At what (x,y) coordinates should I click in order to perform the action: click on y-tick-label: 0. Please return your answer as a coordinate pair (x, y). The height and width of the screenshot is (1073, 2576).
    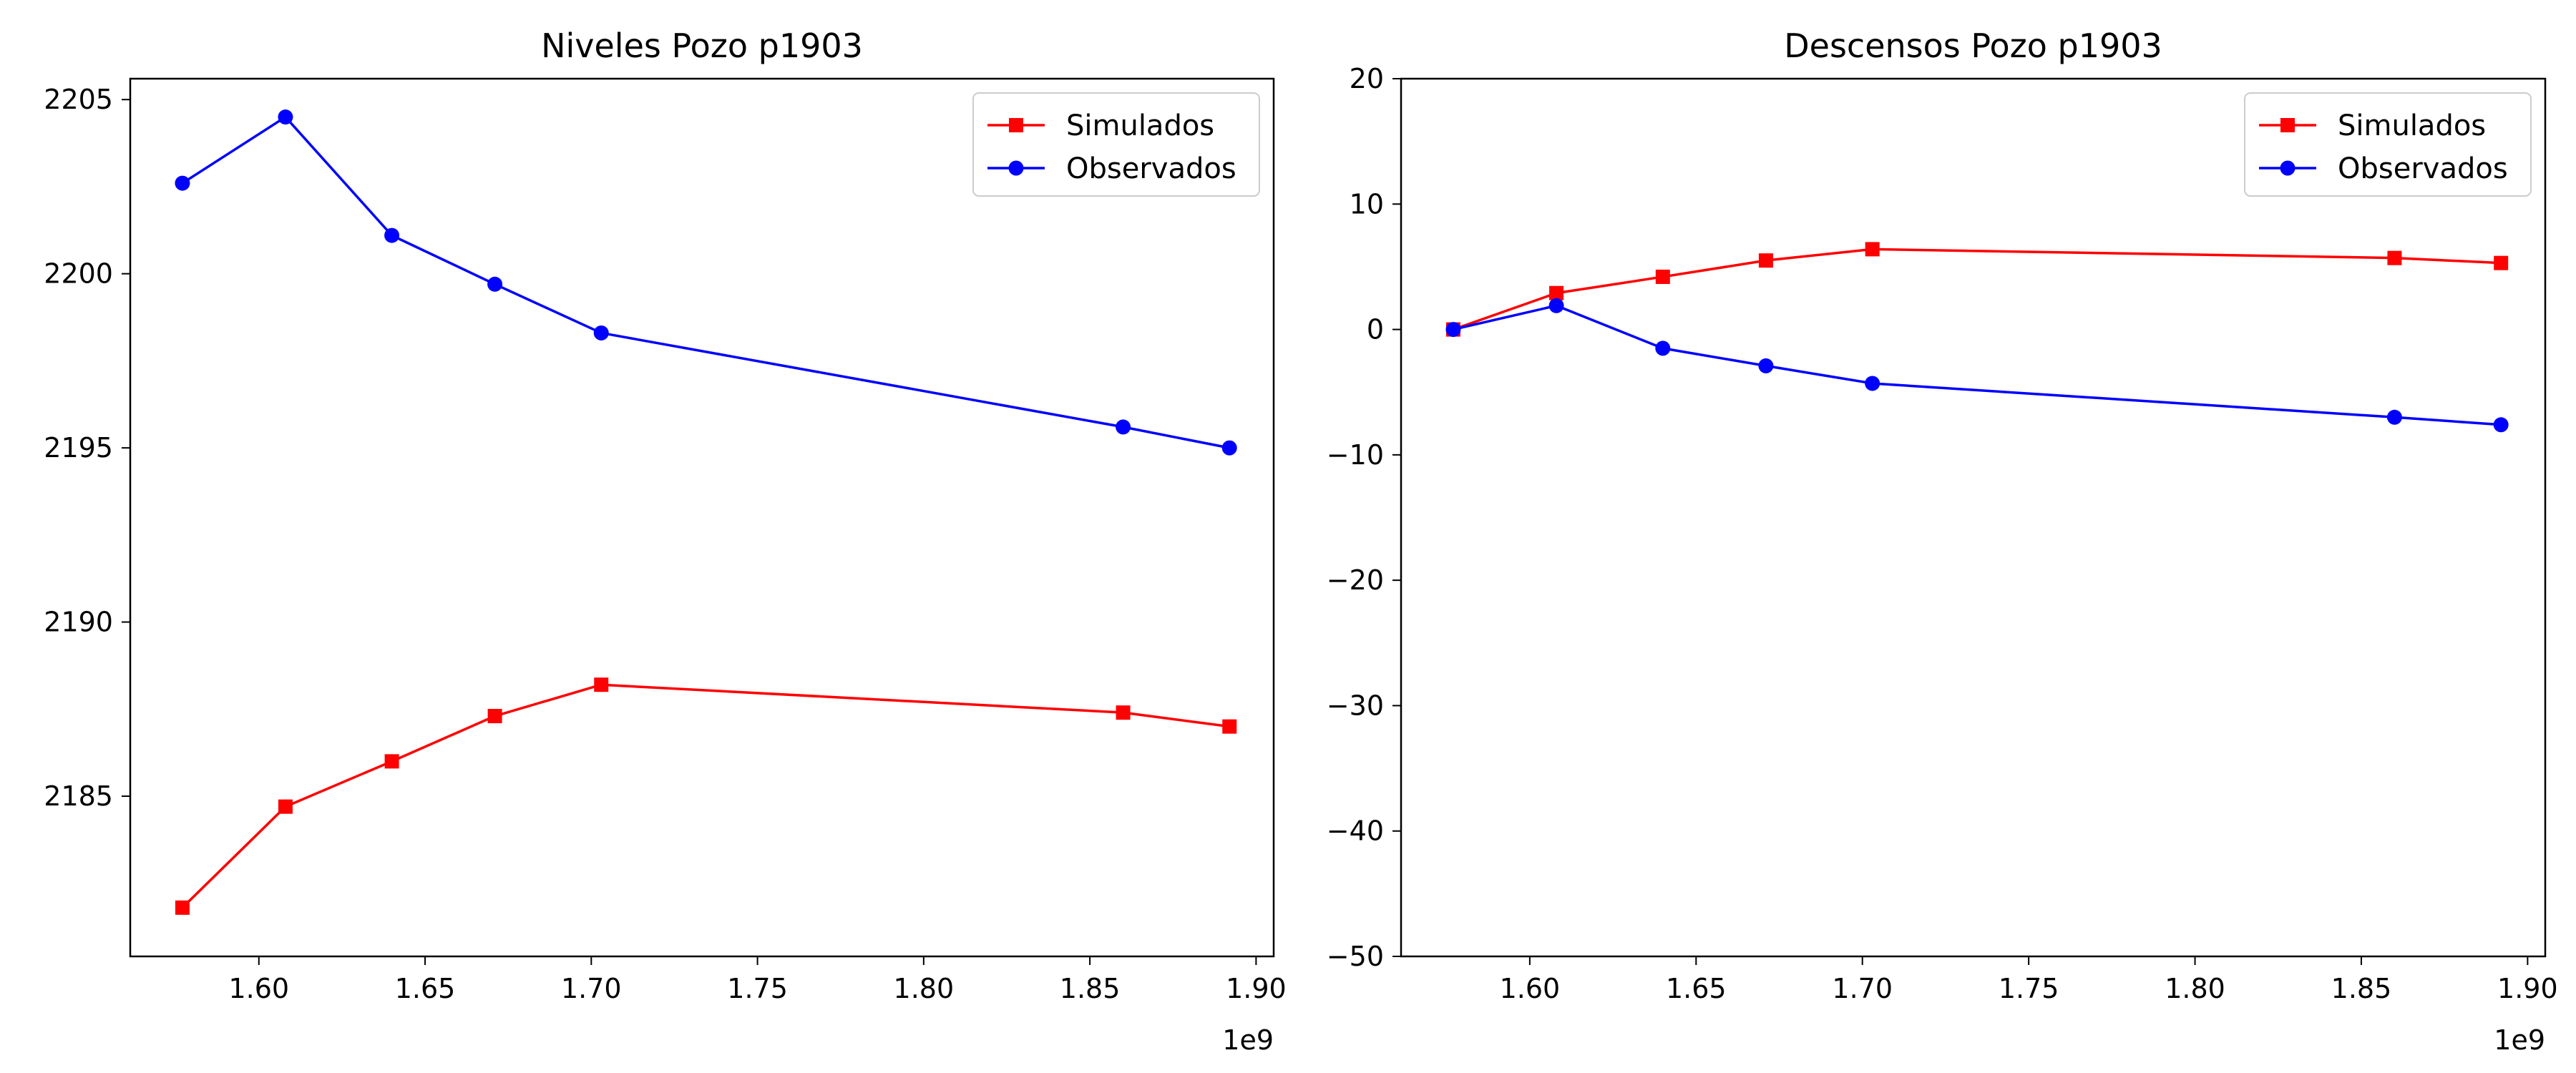
    Looking at the image, I should click on (1375, 330).